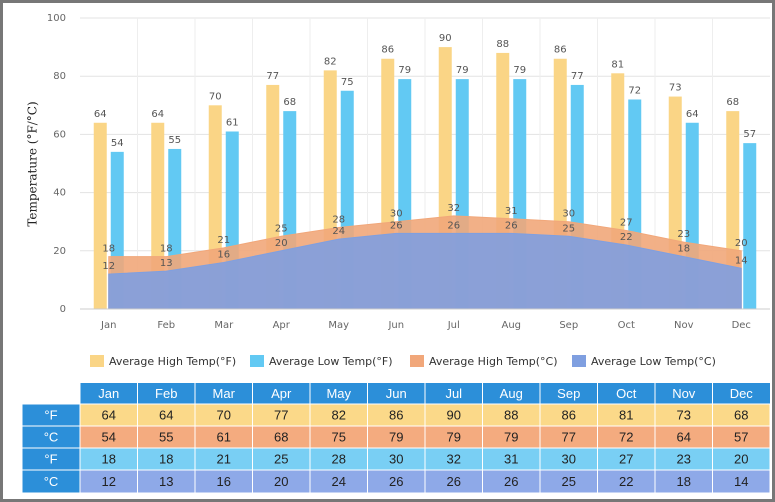 This screenshot has width=775, height=502. Describe the element at coordinates (396, 458) in the screenshot. I see `table-cell: 30` at that location.